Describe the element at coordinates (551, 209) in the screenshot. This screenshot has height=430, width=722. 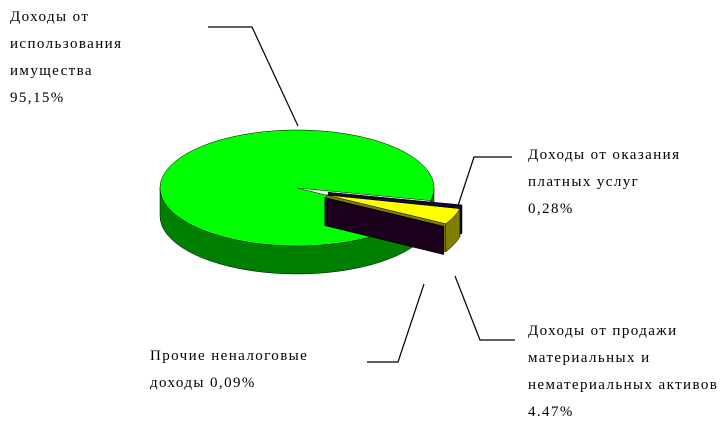
I see `value-label: 0,28%` at that location.